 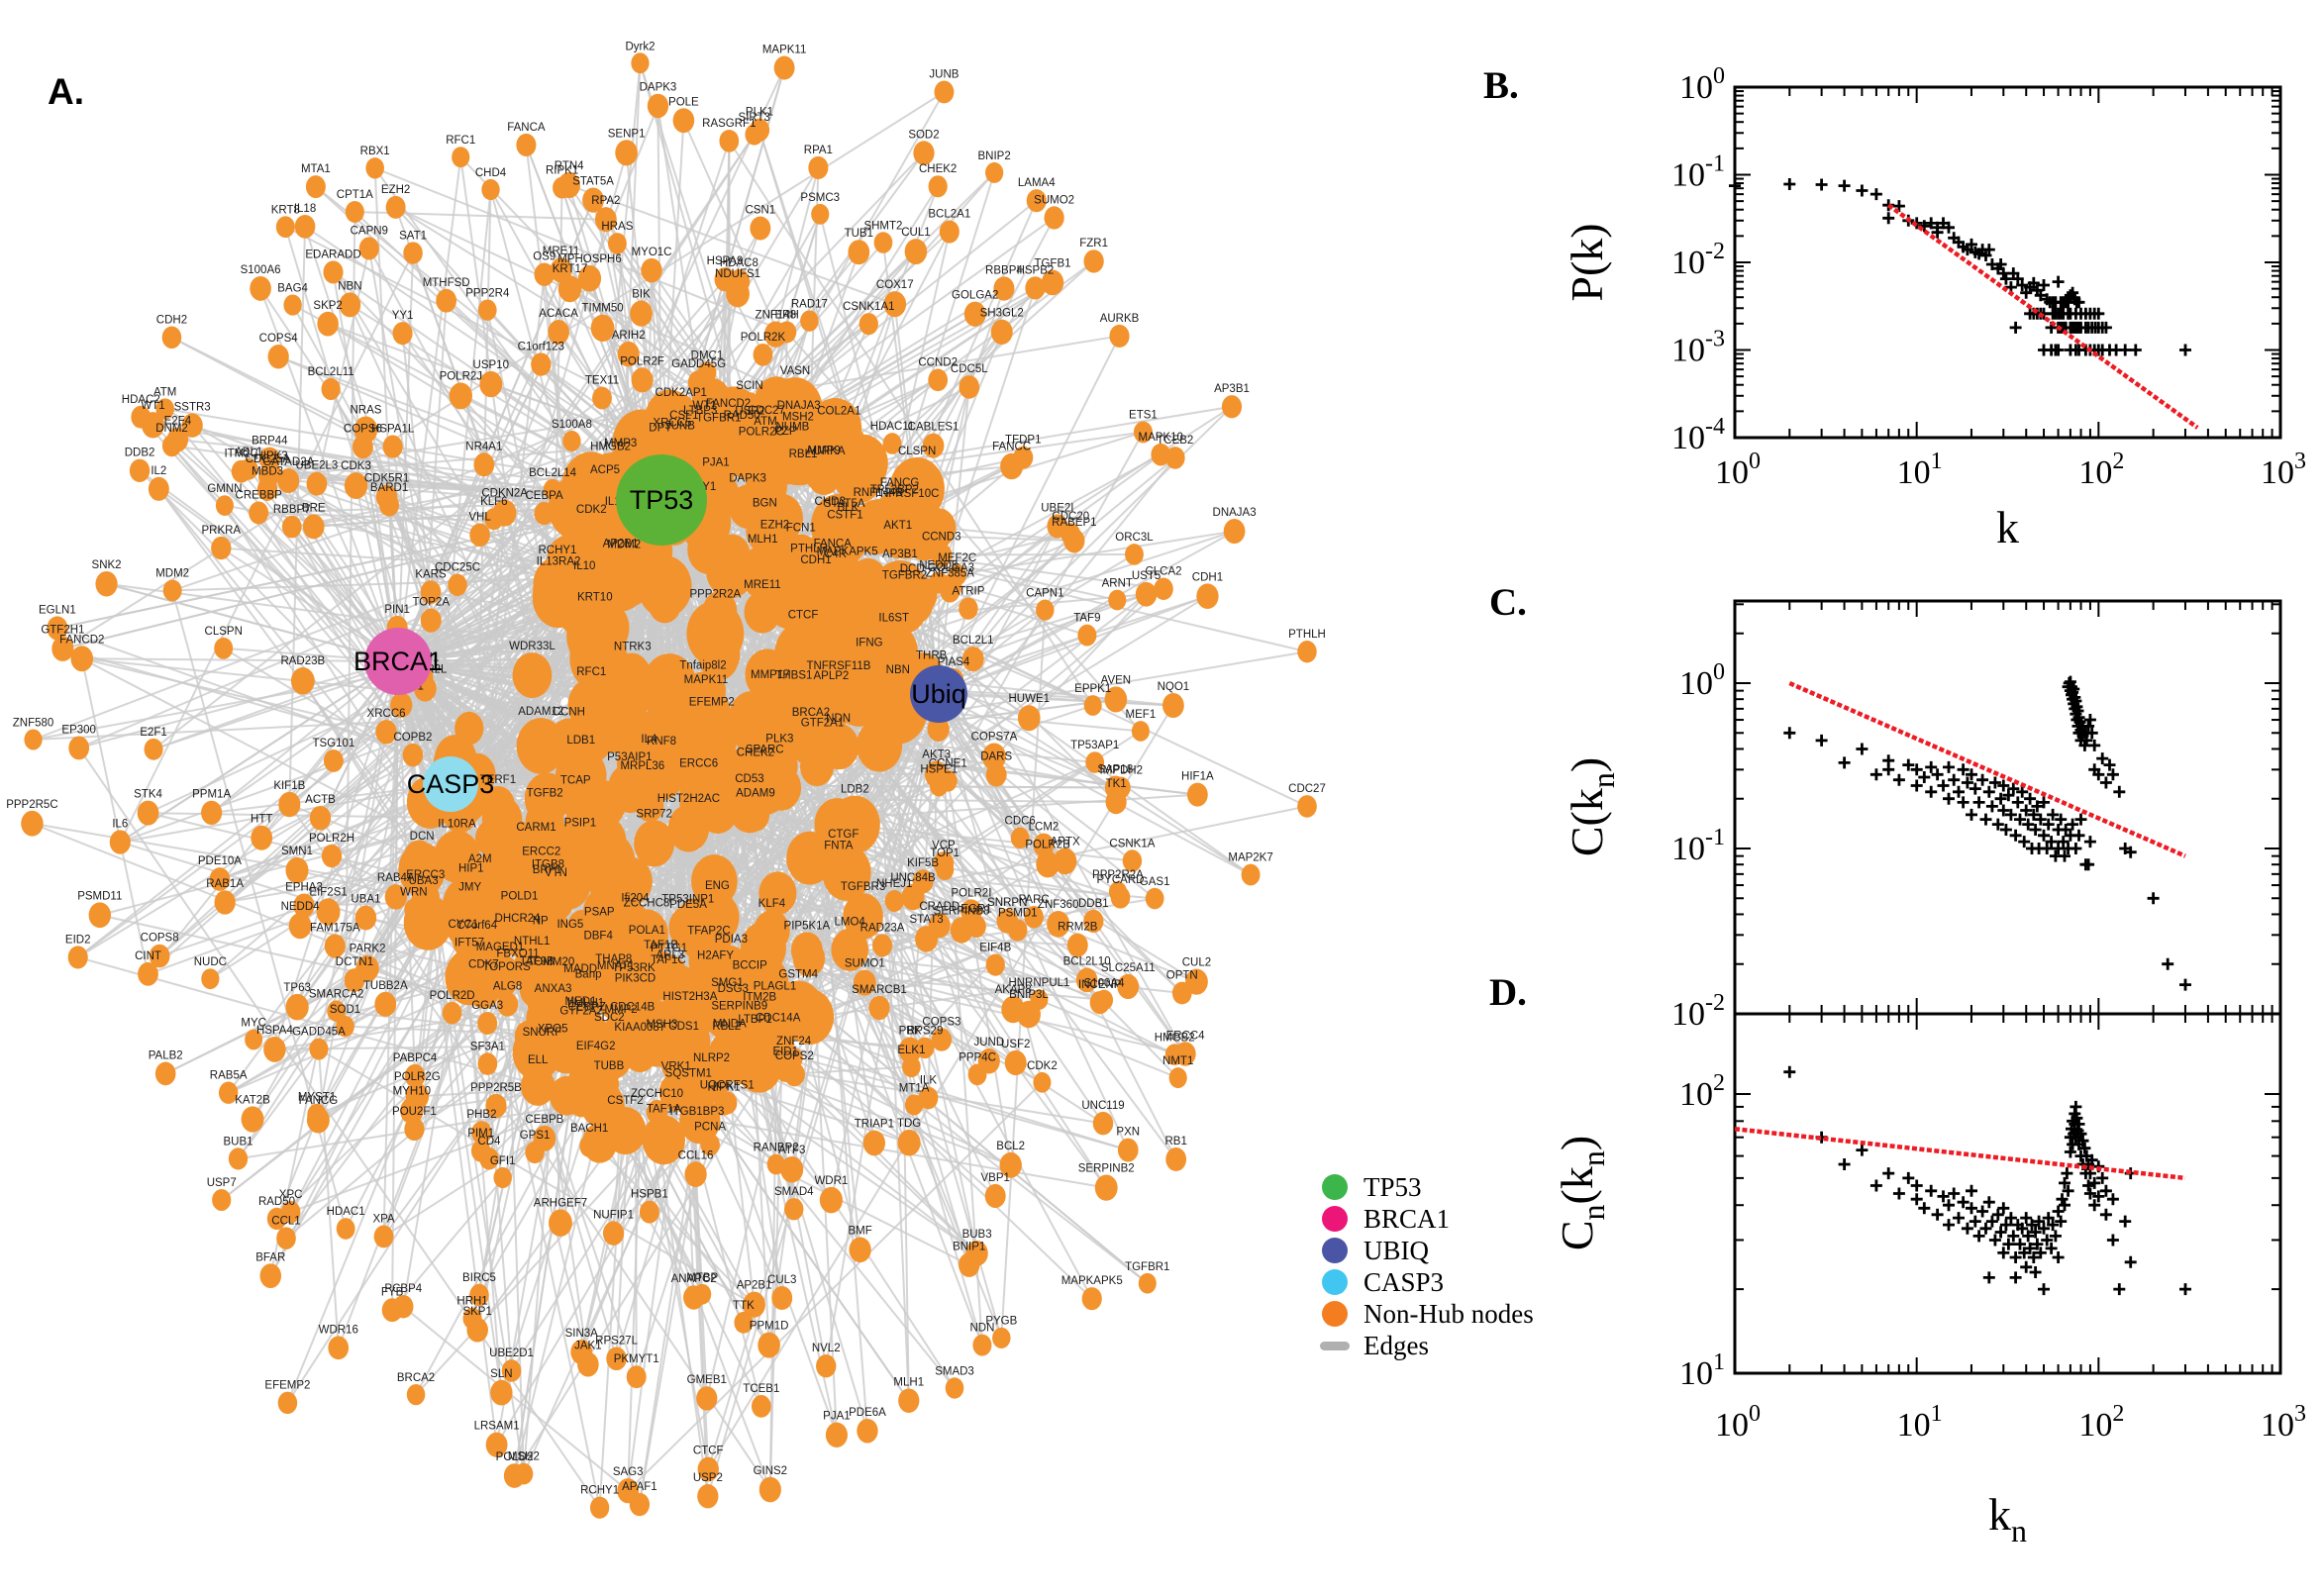 I want to click on tp53-swatch, so click(x=1335, y=1187).